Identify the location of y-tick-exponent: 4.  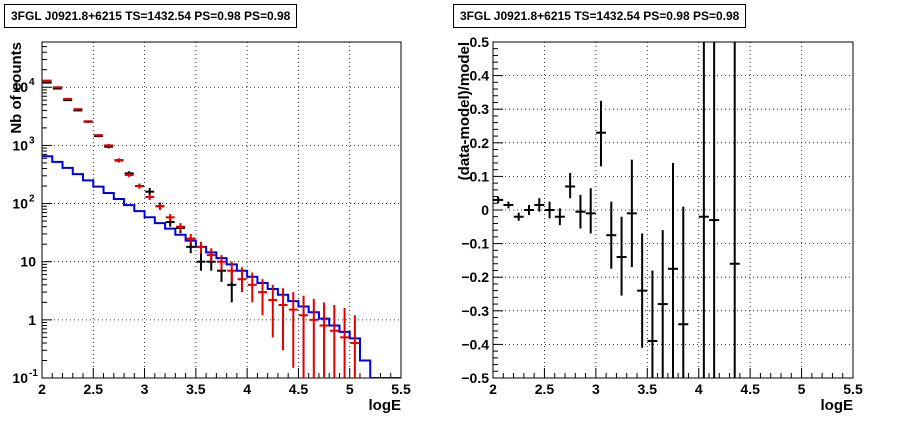
(32, 82).